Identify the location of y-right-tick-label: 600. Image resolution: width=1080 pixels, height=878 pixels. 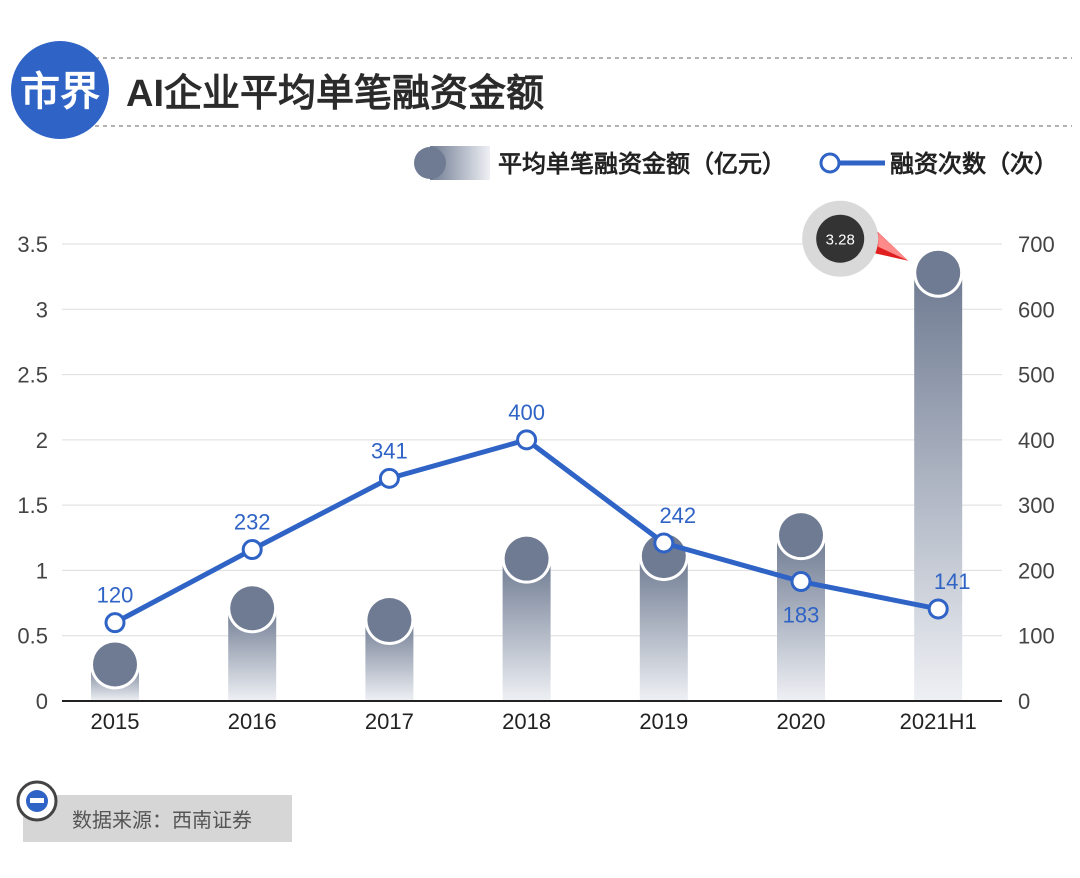
(1036, 309).